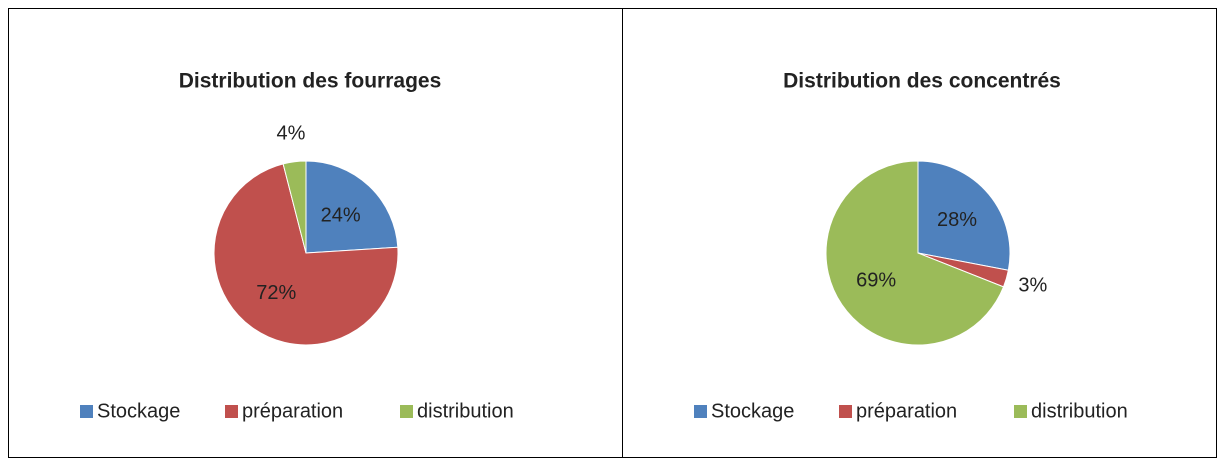 This screenshot has width=1225, height=466. Describe the element at coordinates (1032, 286) in the screenshot. I see `data-label: 3%` at that location.